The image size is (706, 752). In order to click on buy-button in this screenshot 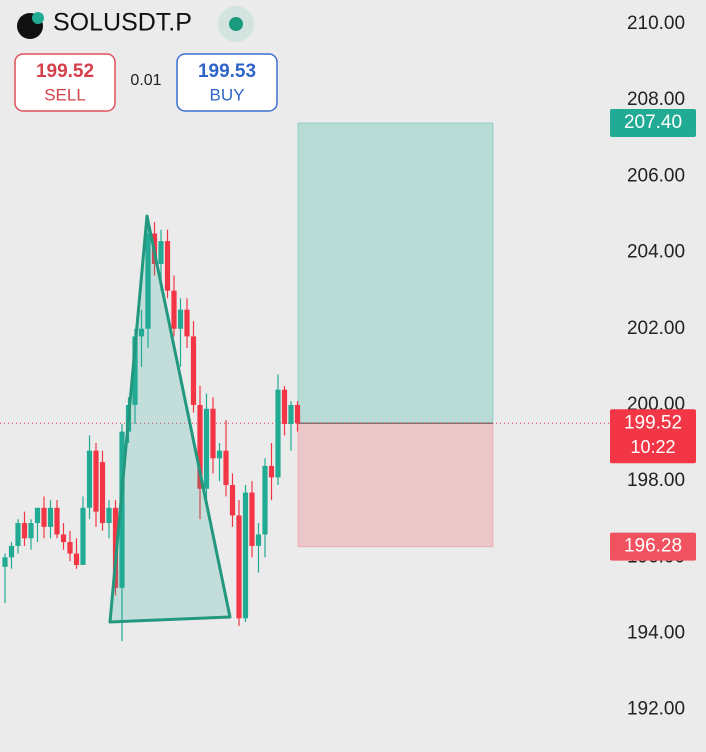, I will do `click(227, 82)`.